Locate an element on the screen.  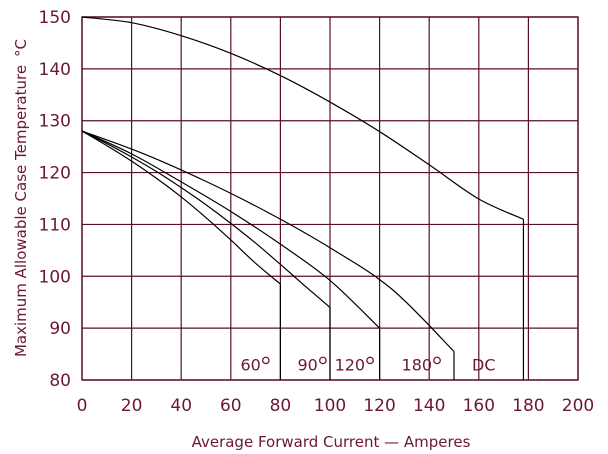
y-tick-label: 80 is located at coordinates (60, 381).